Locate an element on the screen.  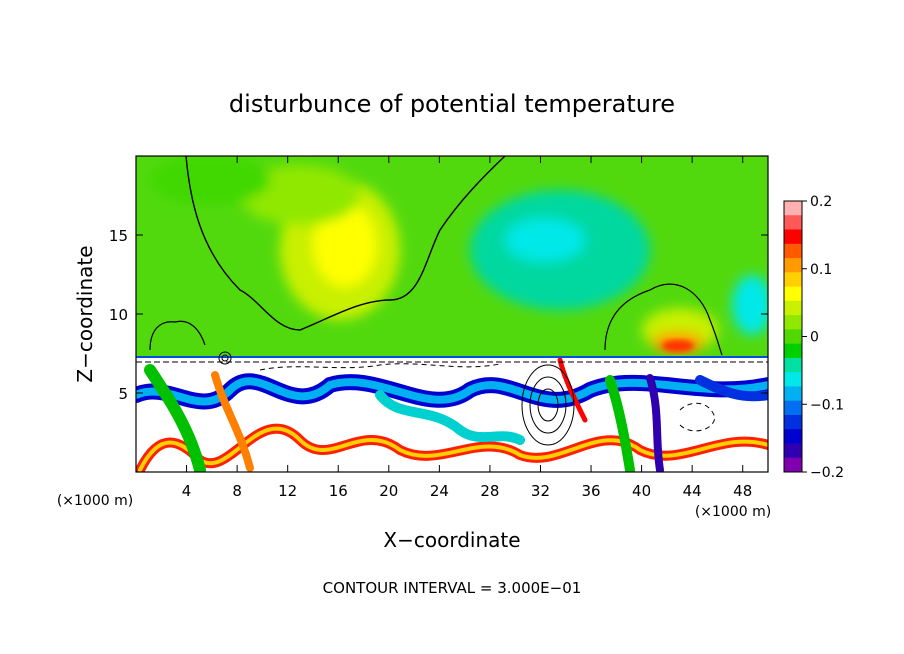
zero-contour-left is located at coordinates (177, 335).